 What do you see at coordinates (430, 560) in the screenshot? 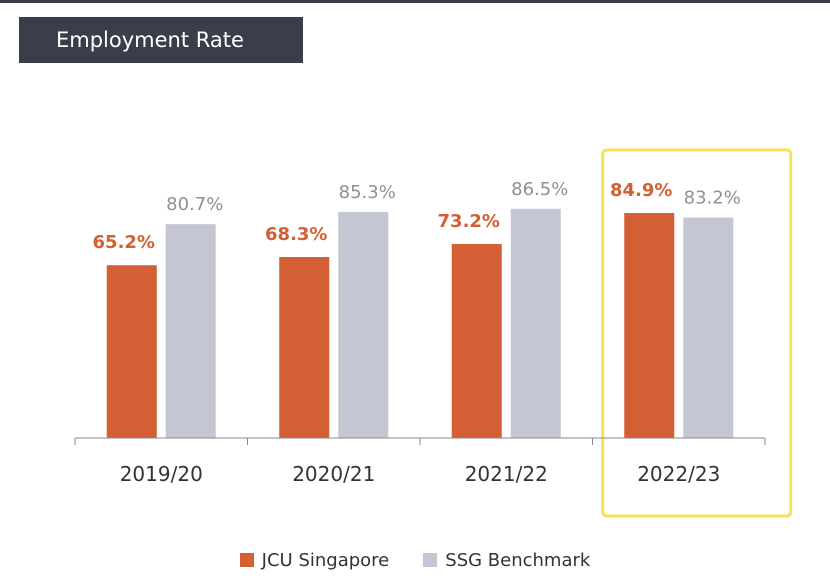
I see `legend-swatch-ssg` at bounding box center [430, 560].